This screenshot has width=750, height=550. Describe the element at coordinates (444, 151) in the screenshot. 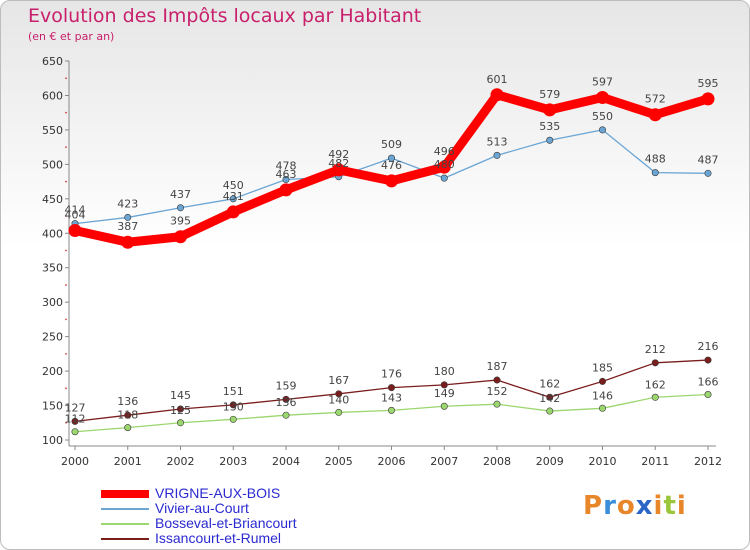

I see `data-label: 496` at that location.